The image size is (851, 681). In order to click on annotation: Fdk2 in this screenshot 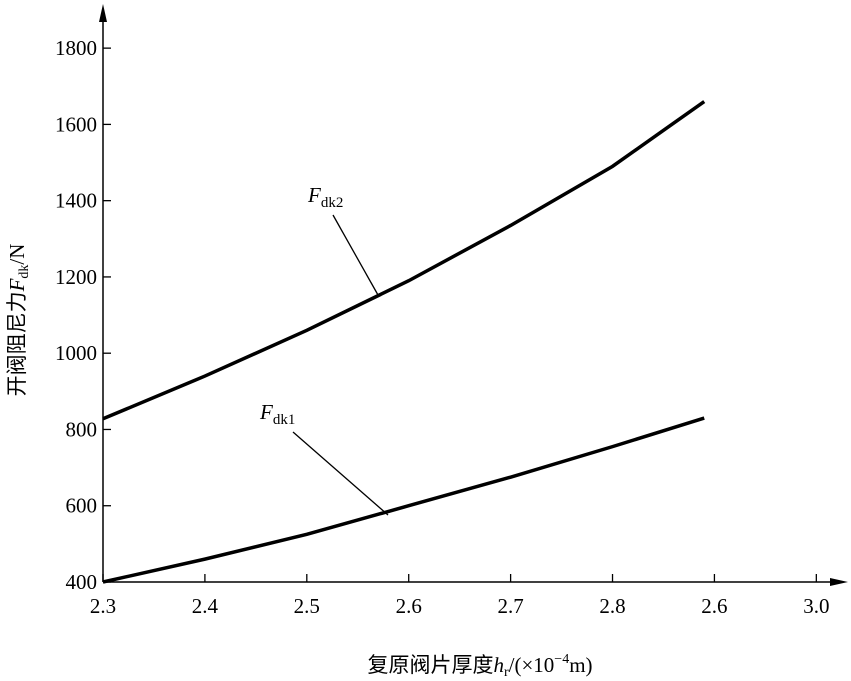, I will do `click(325, 197)`.